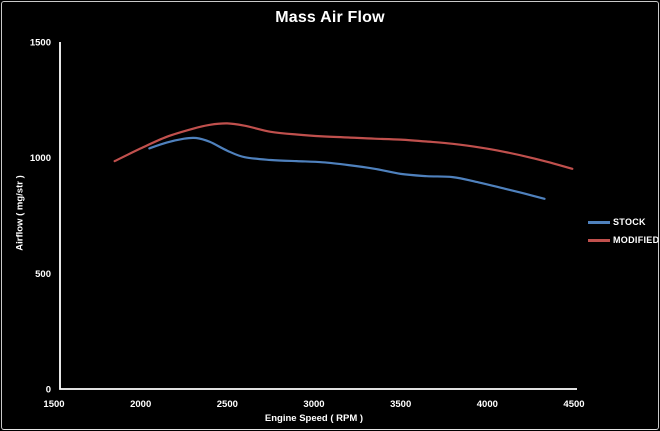 The width and height of the screenshot is (660, 431). What do you see at coordinates (343, 146) in the screenshot?
I see `series-line-modified` at bounding box center [343, 146].